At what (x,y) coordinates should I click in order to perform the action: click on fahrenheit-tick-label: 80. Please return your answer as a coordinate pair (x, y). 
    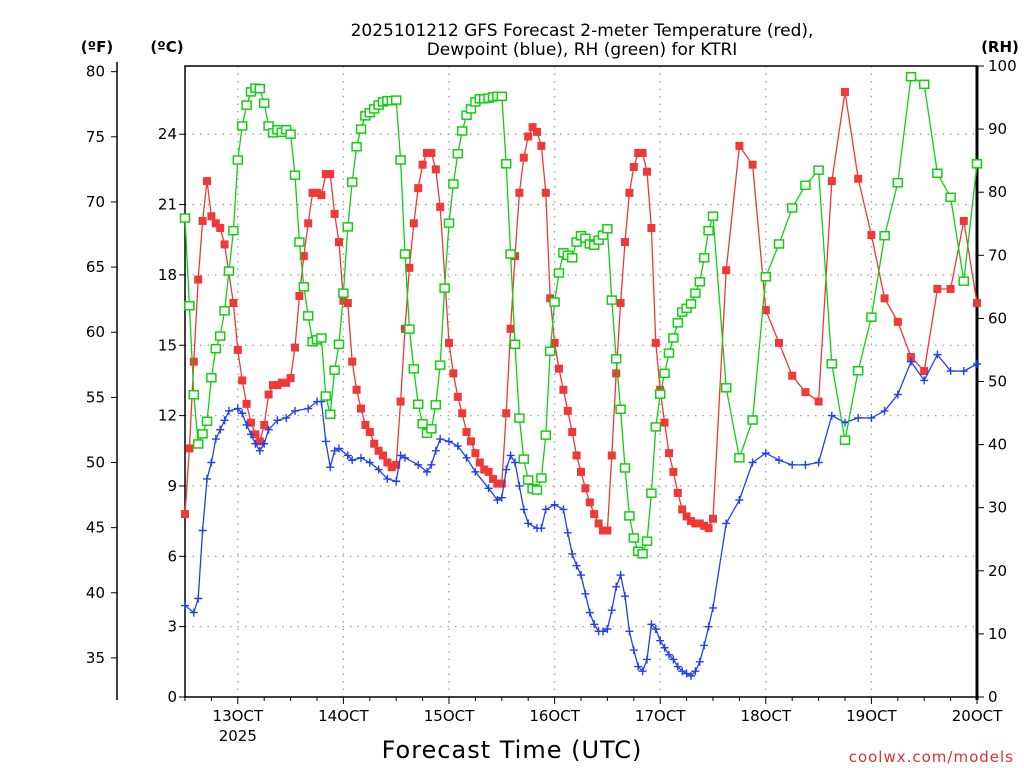
    Looking at the image, I should click on (95, 72).